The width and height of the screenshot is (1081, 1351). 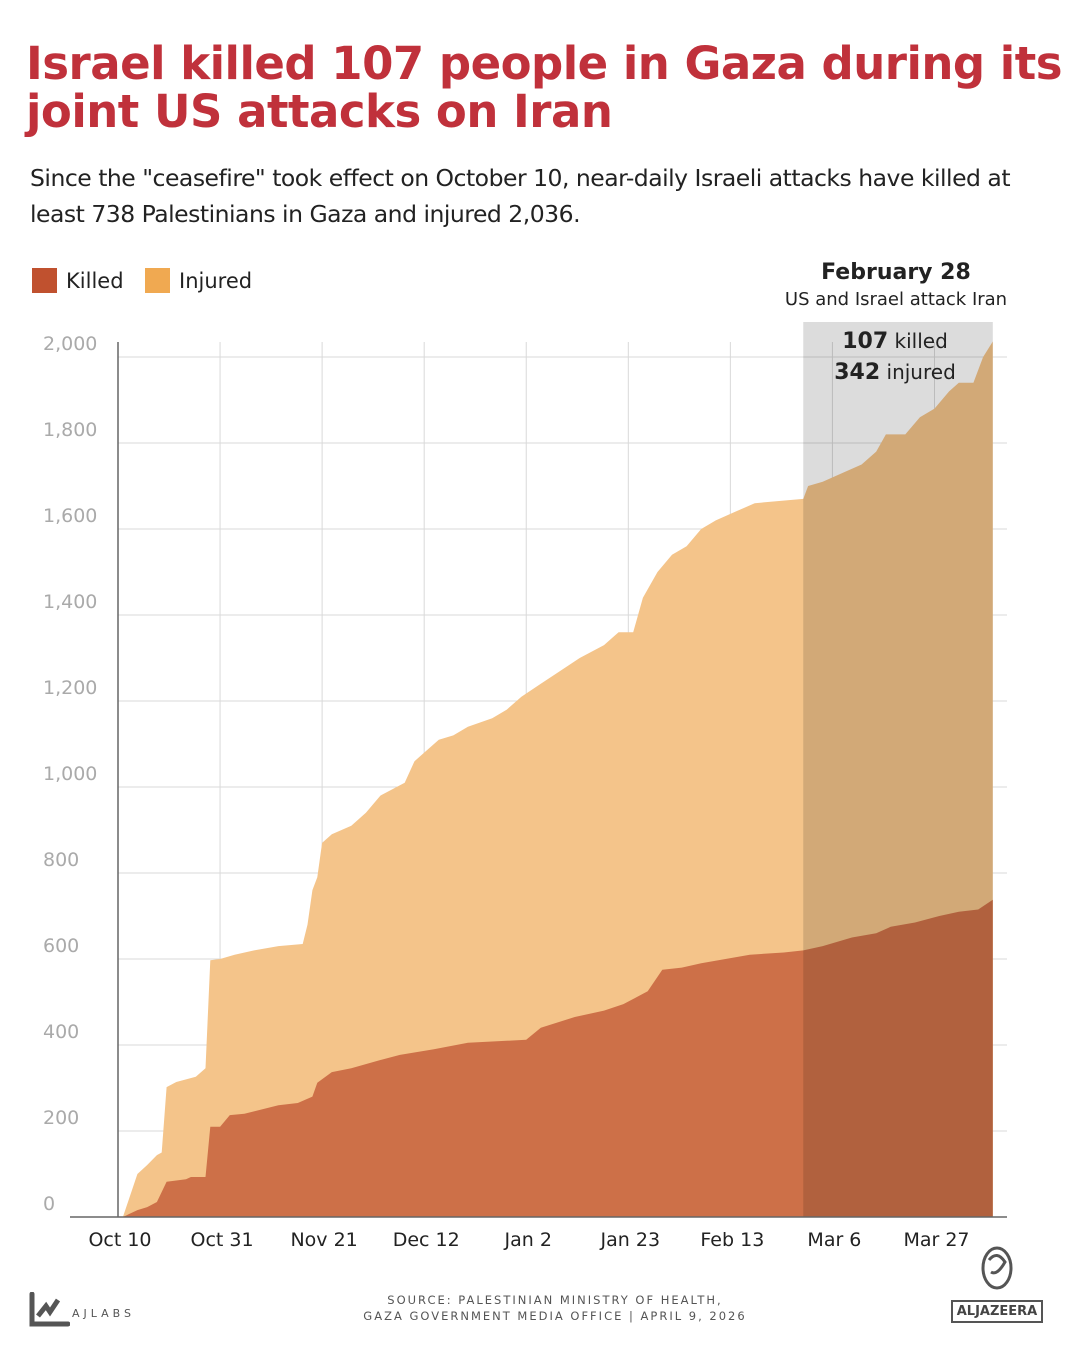 What do you see at coordinates (865, 341) in the screenshot?
I see `annotation-killed-value: 107` at bounding box center [865, 341].